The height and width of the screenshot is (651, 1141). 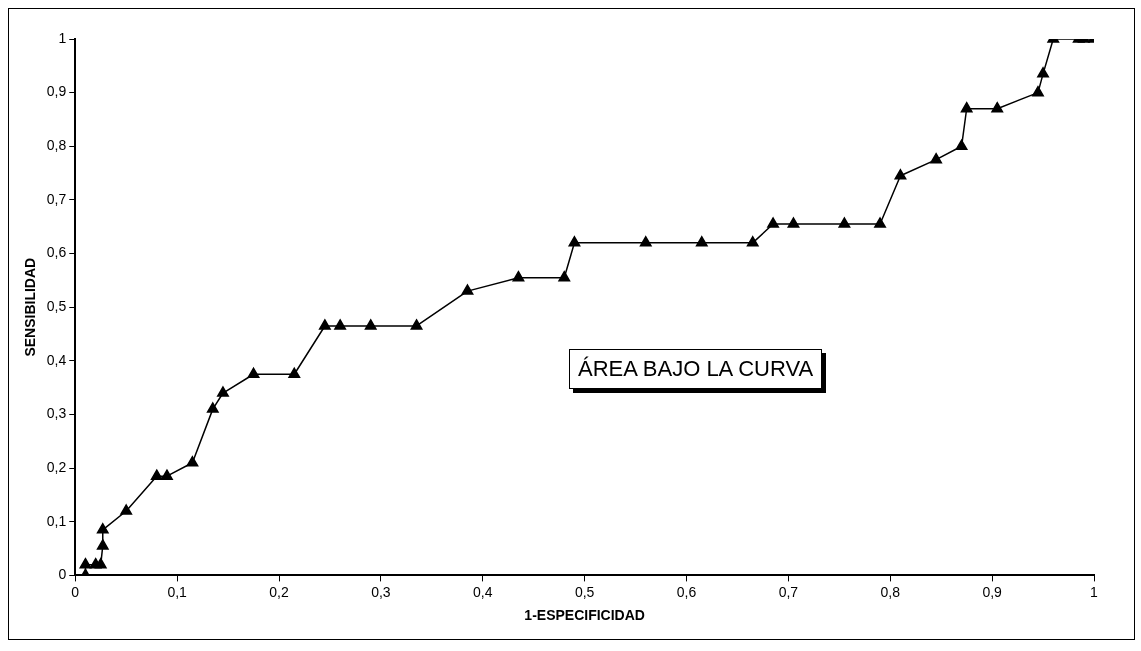 I want to click on x-tick-label: 0,6, so click(x=686, y=591).